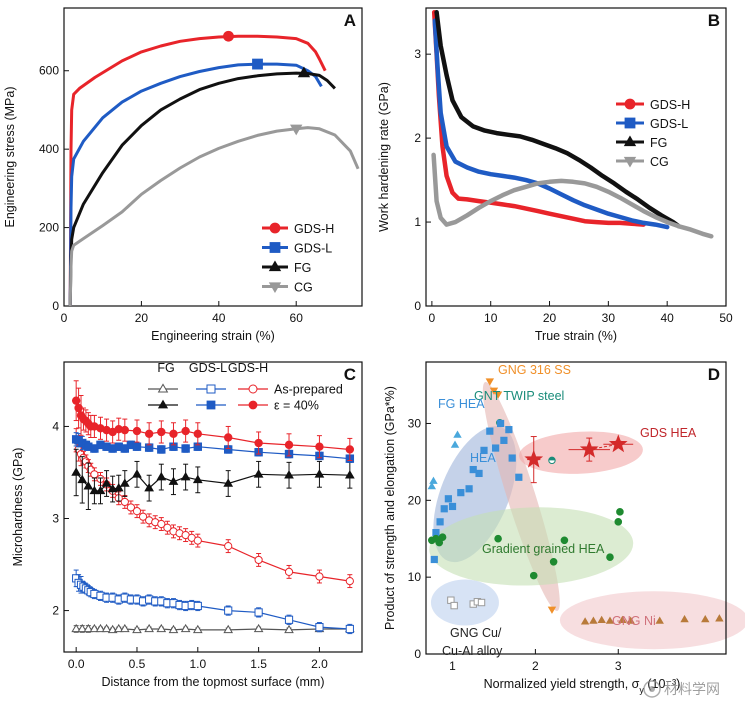 This screenshot has height=709, width=745. I want to click on y-axis-label: Microhardness (GPa), so click(18, 507).